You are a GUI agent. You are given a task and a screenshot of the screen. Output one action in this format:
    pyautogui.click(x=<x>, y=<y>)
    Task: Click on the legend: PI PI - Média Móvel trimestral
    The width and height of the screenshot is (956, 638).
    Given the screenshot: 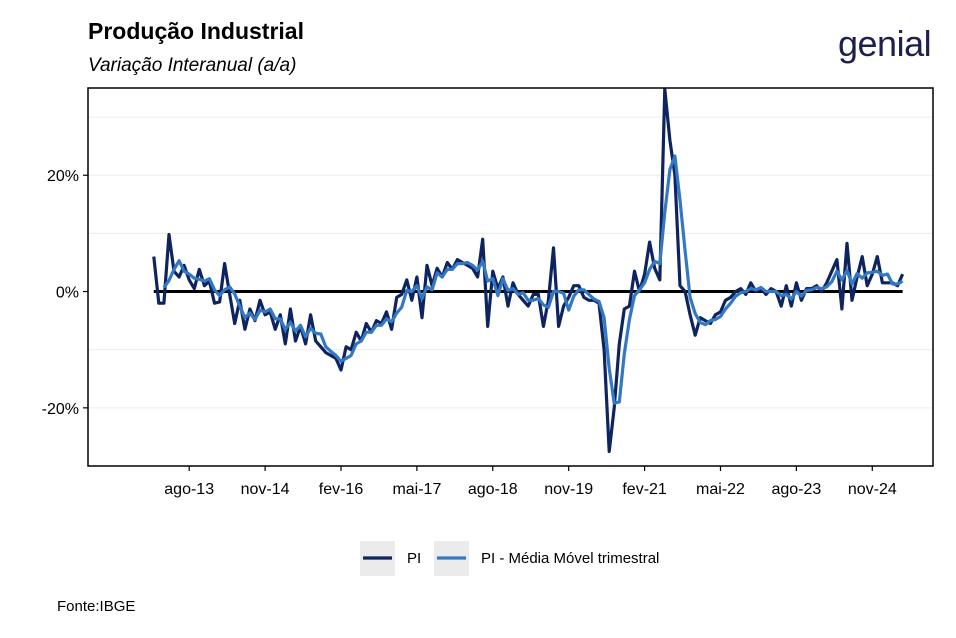 What is the action you would take?
    pyautogui.click(x=509, y=558)
    